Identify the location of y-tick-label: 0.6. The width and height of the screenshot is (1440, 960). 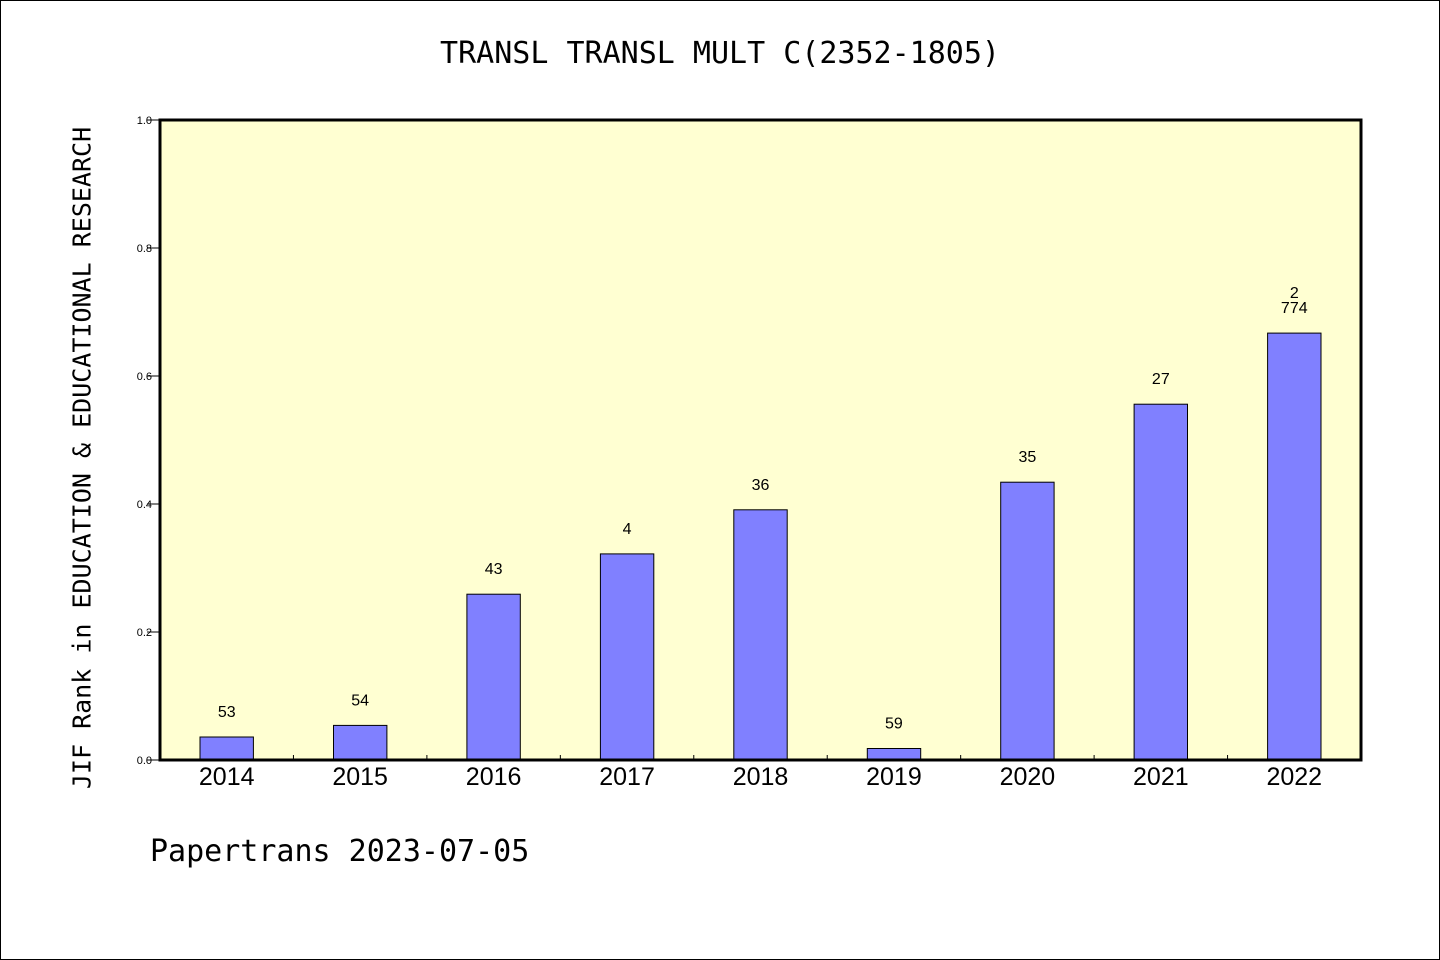
(144, 377).